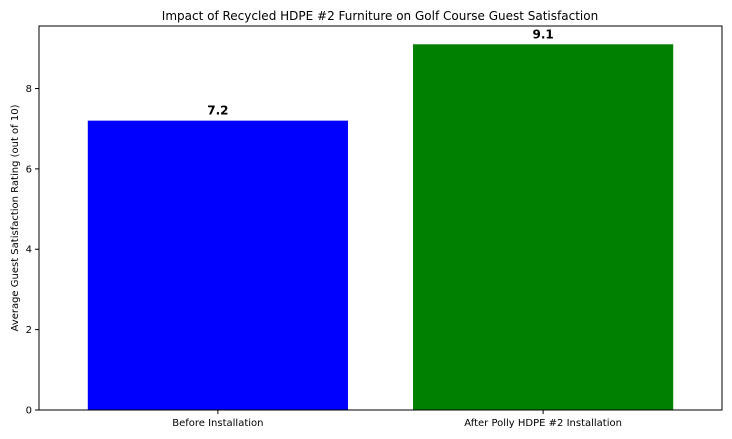 This screenshot has width=732, height=439. What do you see at coordinates (29, 250) in the screenshot?
I see `y-tick-label: 4` at bounding box center [29, 250].